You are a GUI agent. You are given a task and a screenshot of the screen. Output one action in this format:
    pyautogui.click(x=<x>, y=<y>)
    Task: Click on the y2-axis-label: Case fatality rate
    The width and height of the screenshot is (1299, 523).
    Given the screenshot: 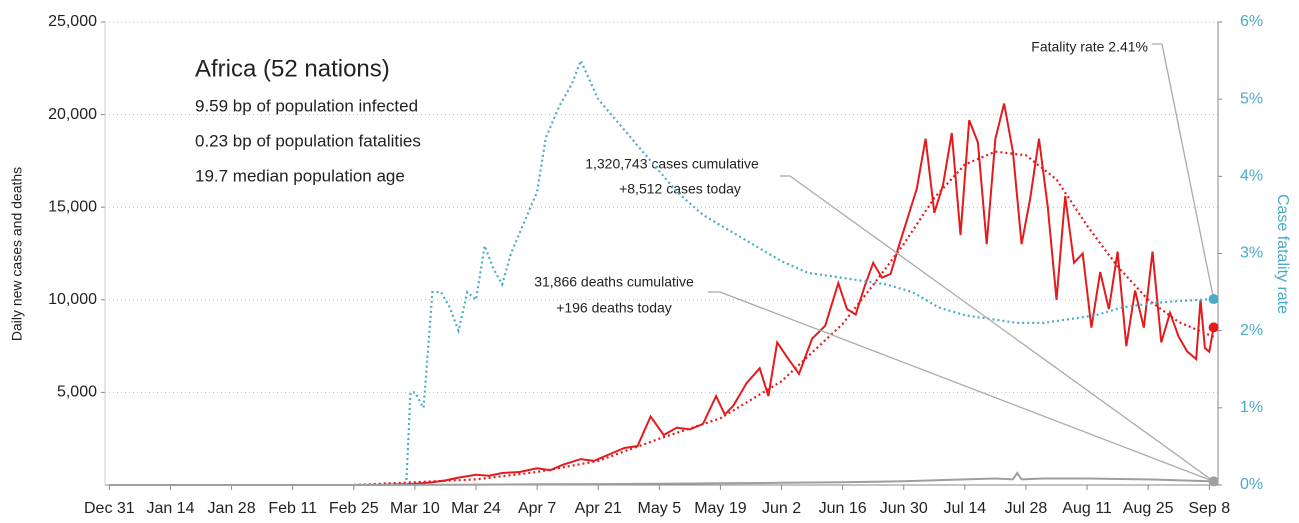 What is the action you would take?
    pyautogui.click(x=1282, y=254)
    